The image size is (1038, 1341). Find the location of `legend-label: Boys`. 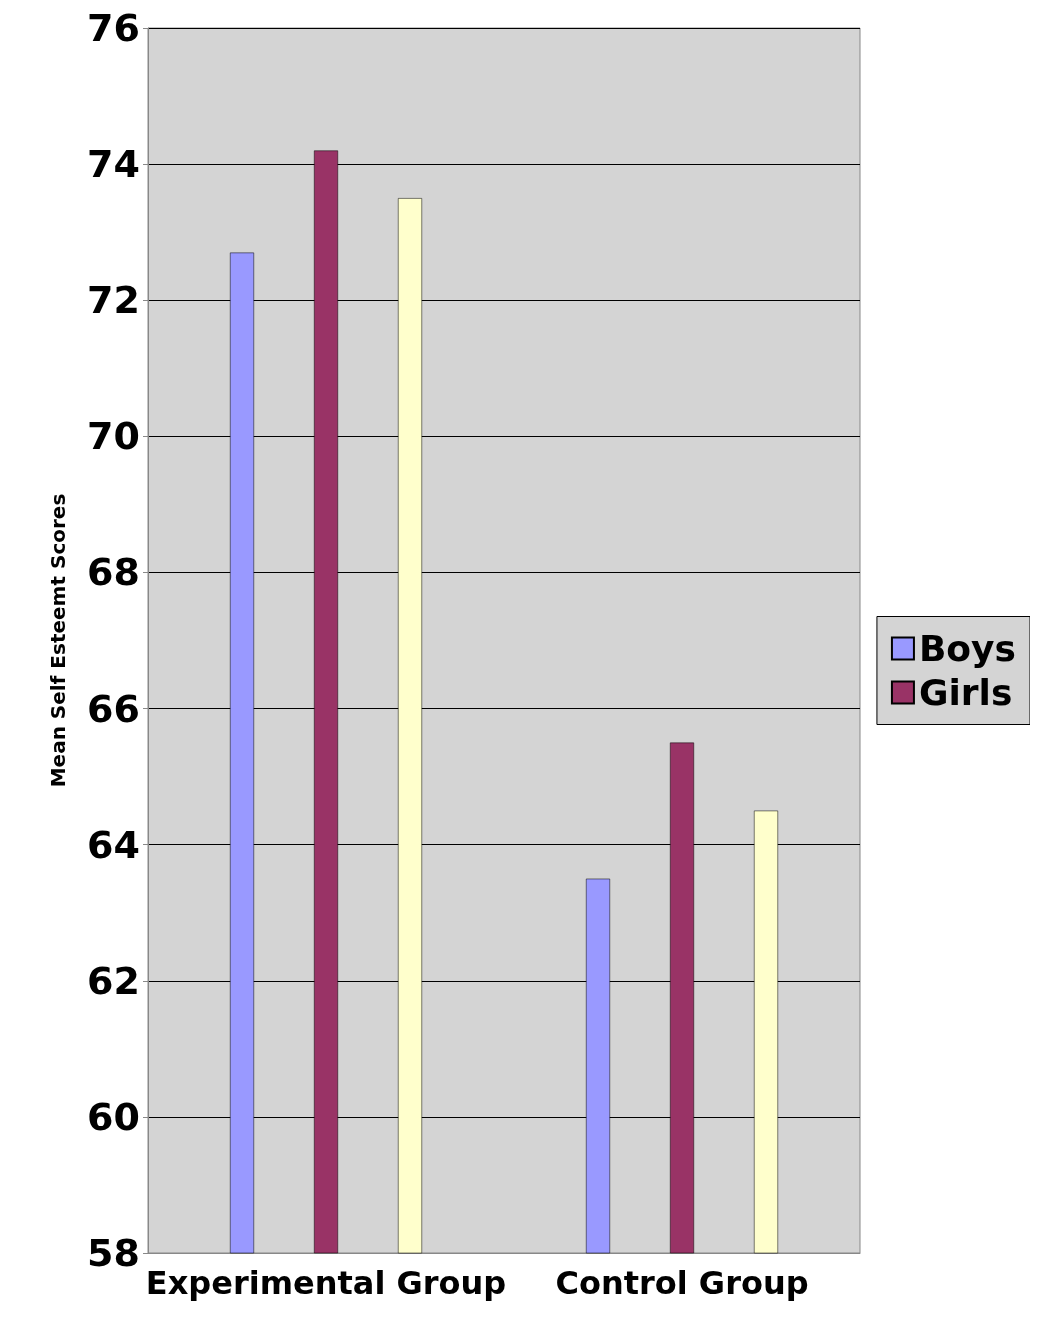

legend-label: Boys is located at coordinates (967, 648).